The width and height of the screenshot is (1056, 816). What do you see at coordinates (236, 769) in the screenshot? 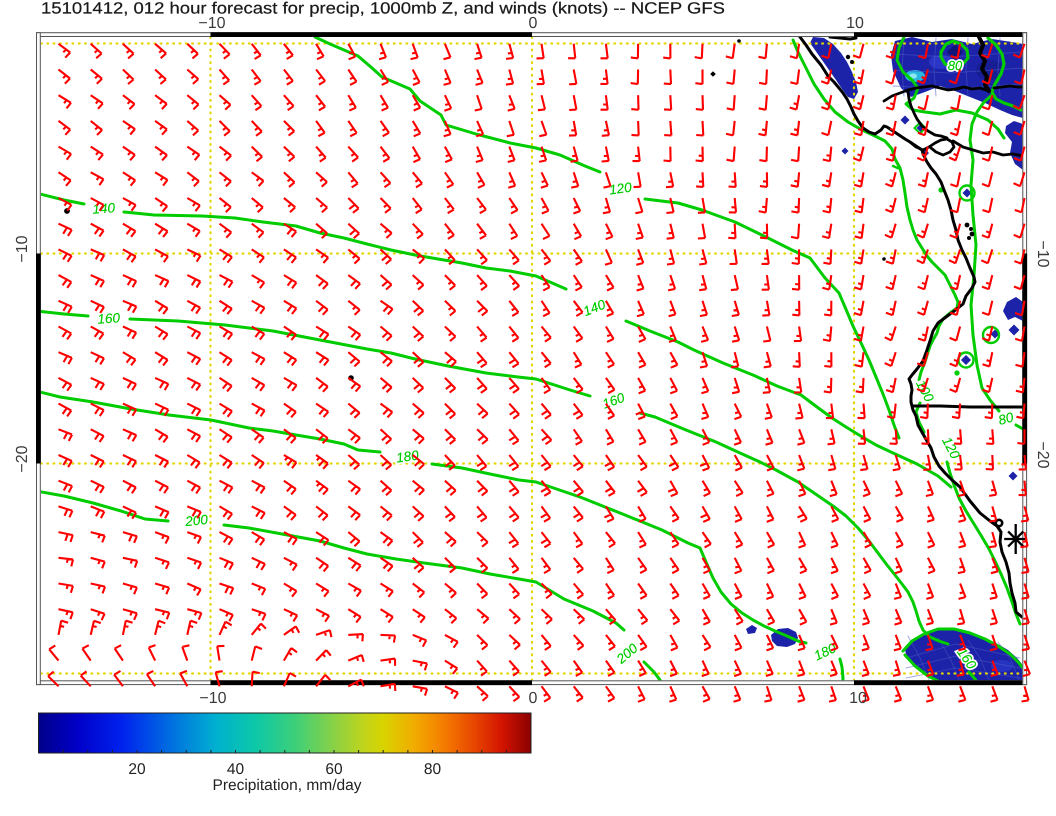
I see `svg-text: 40` at bounding box center [236, 769].